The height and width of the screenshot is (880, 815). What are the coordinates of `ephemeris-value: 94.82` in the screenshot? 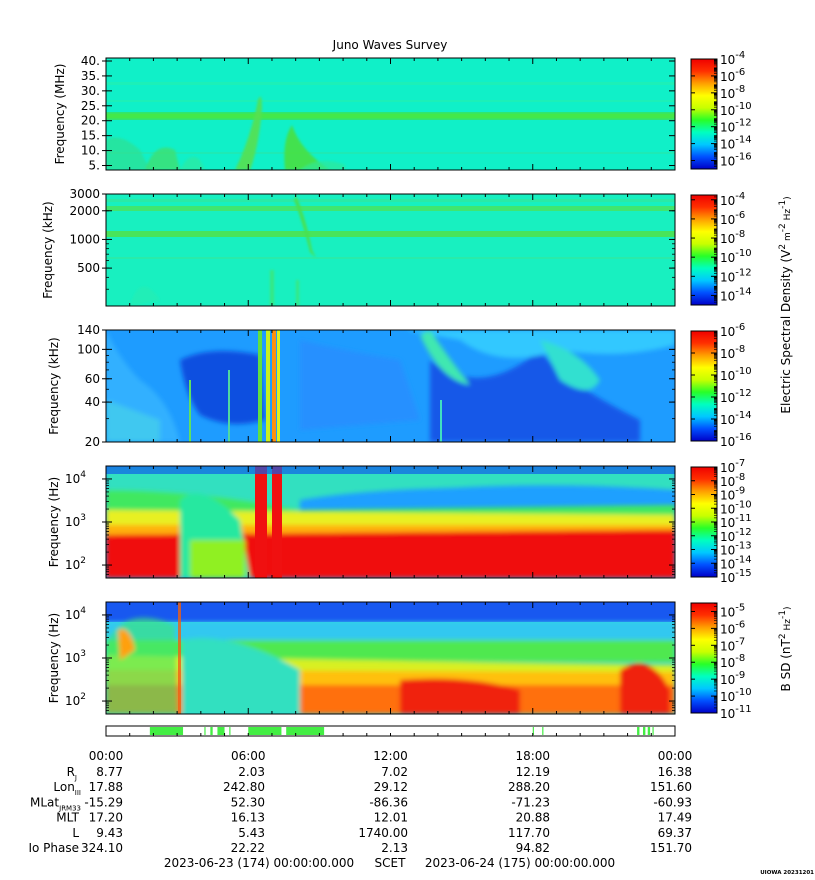 It's located at (533, 848).